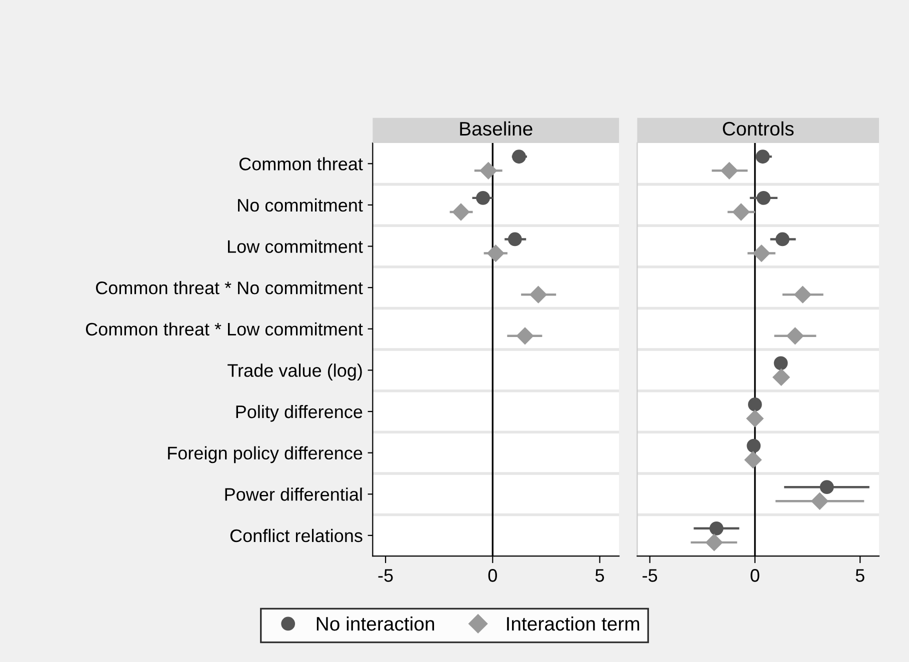 Image resolution: width=909 pixels, height=662 pixels. What do you see at coordinates (573, 623) in the screenshot?
I see `legend-label: Interaction term` at bounding box center [573, 623].